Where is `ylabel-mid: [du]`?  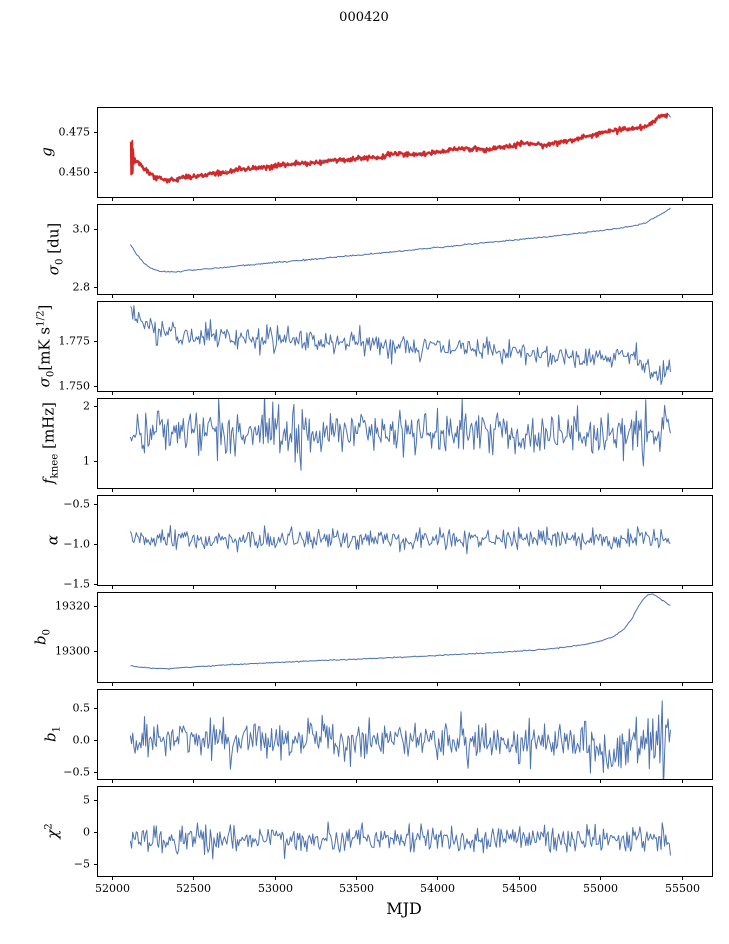
ylabel-mid: [du] is located at coordinates (53, 240).